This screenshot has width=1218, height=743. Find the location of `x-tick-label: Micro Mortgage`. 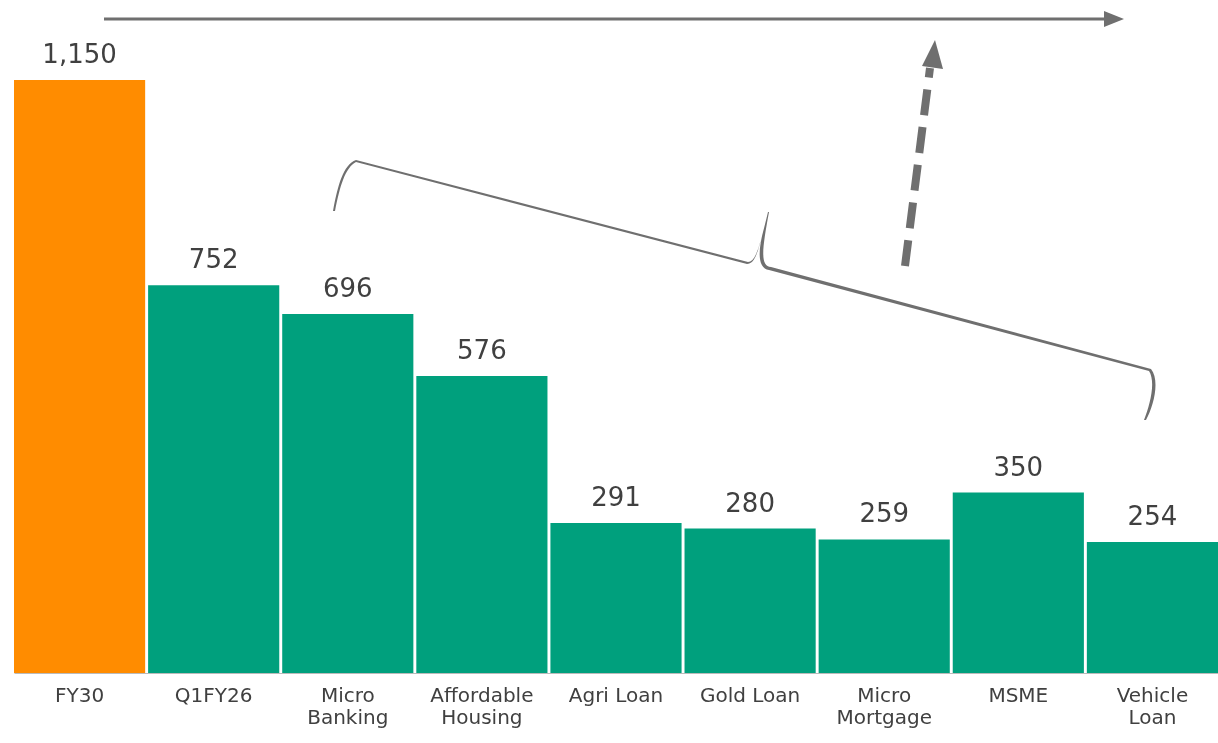

x-tick-label: Micro Mortgage is located at coordinates (884, 705).